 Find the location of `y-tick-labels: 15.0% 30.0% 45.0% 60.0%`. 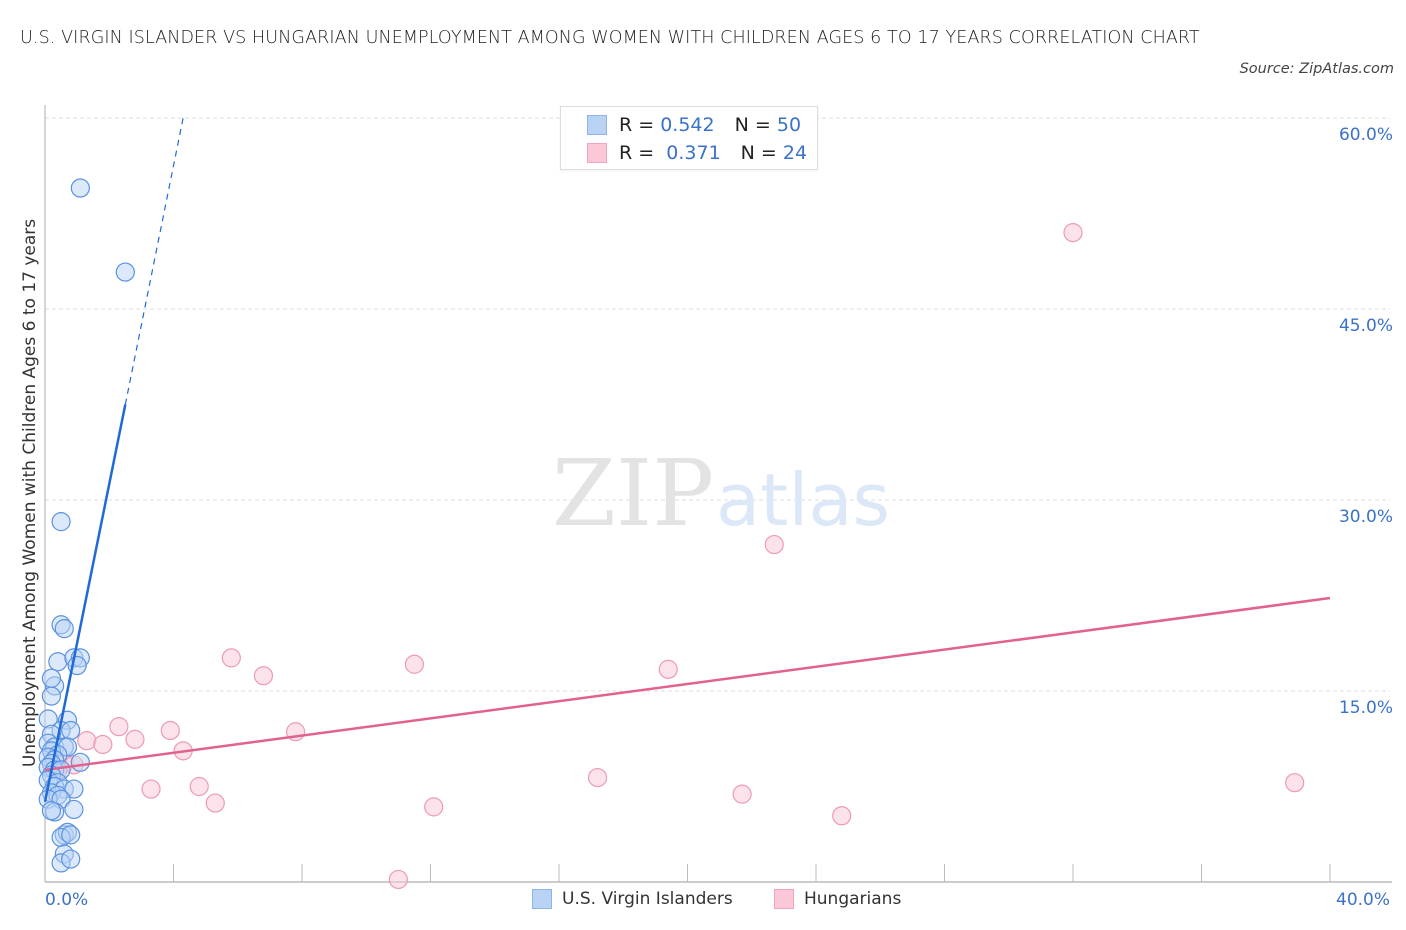

y-tick-labels: 15.0% 30.0% 45.0% 60.0% is located at coordinates (1366, 421).